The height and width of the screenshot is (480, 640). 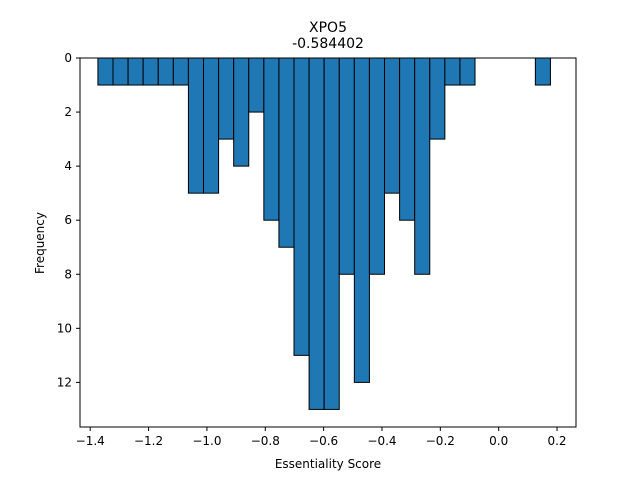 I want to click on y-tick-label: 12, so click(x=64, y=382).